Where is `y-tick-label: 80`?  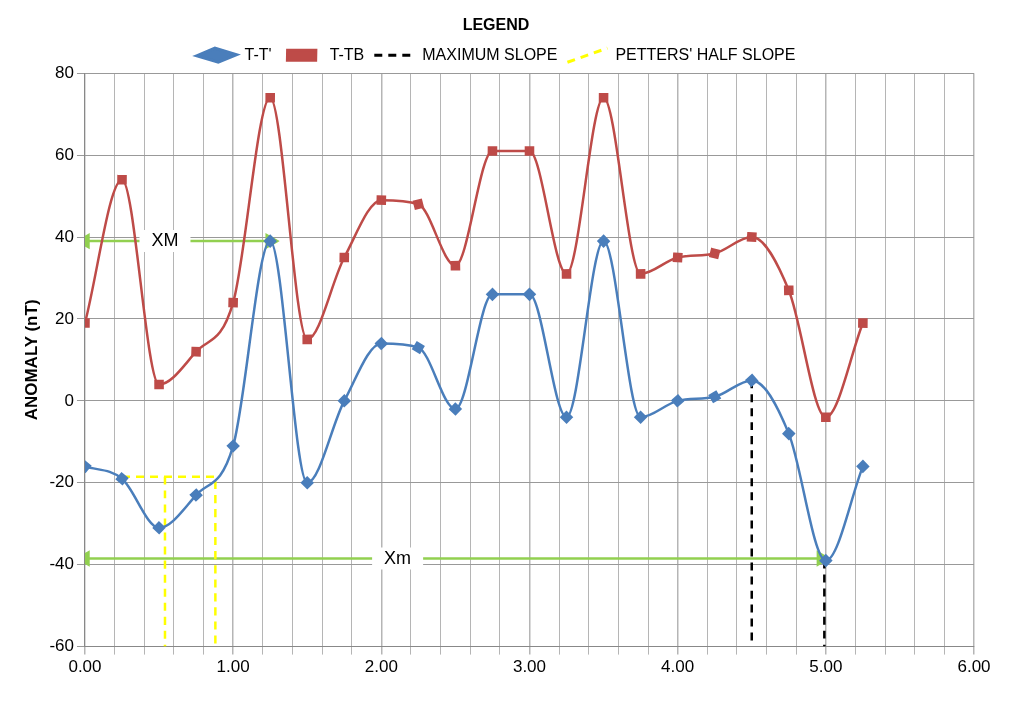
y-tick-label: 80 is located at coordinates (64, 72).